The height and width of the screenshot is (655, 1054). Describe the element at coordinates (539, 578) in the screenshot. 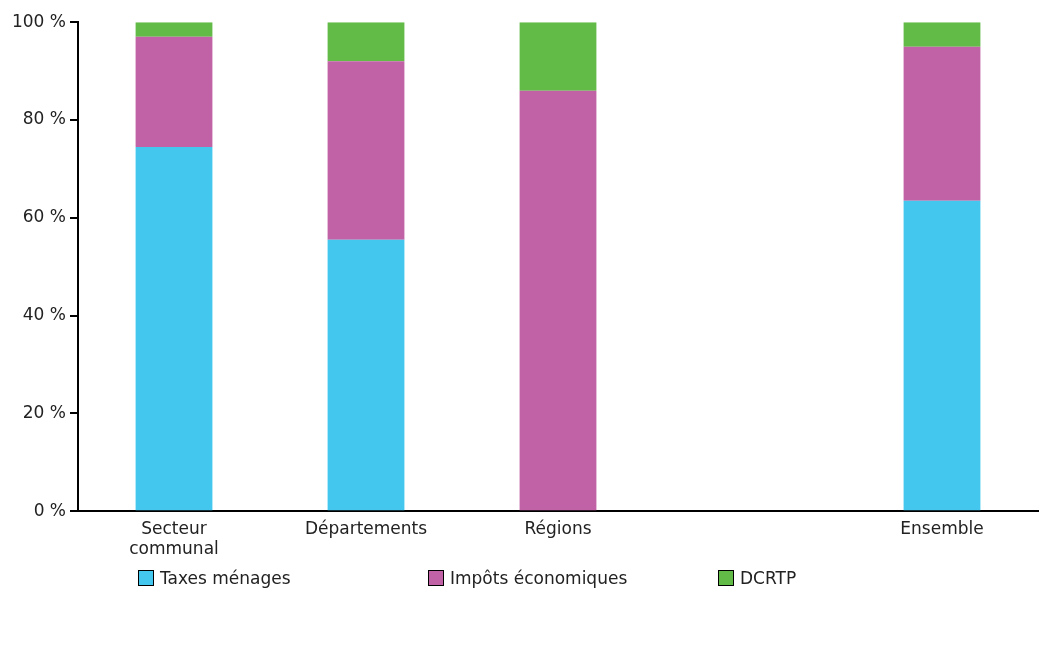

I see `legend-label: Impôts économiques` at that location.